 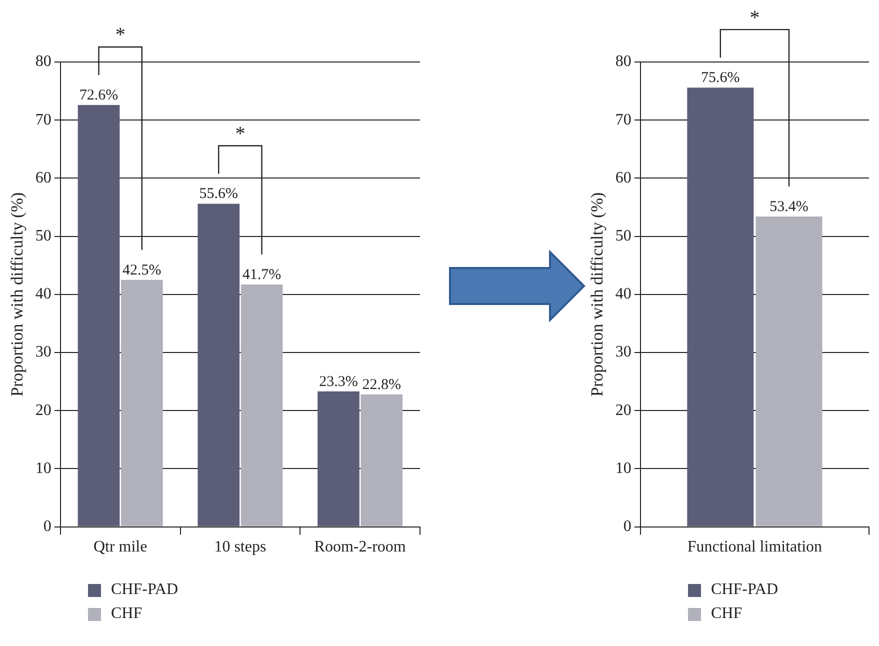 I want to click on data-label: 72.6%, so click(x=98, y=95).